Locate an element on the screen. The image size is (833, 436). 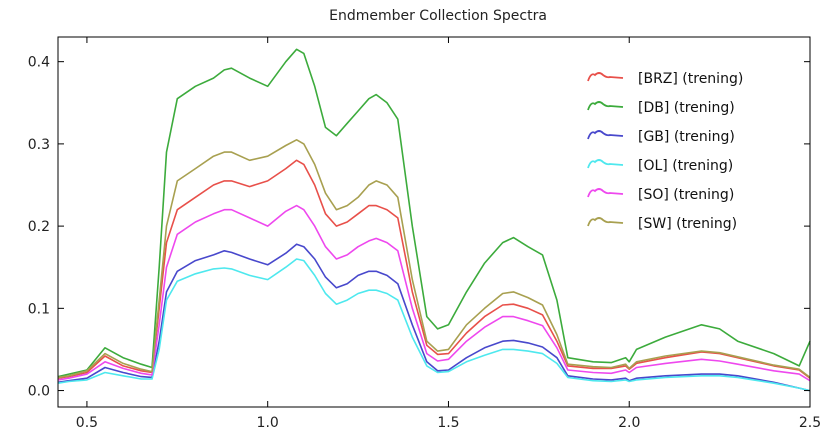
y-tick-label: 0.3 is located at coordinates (39, 145).